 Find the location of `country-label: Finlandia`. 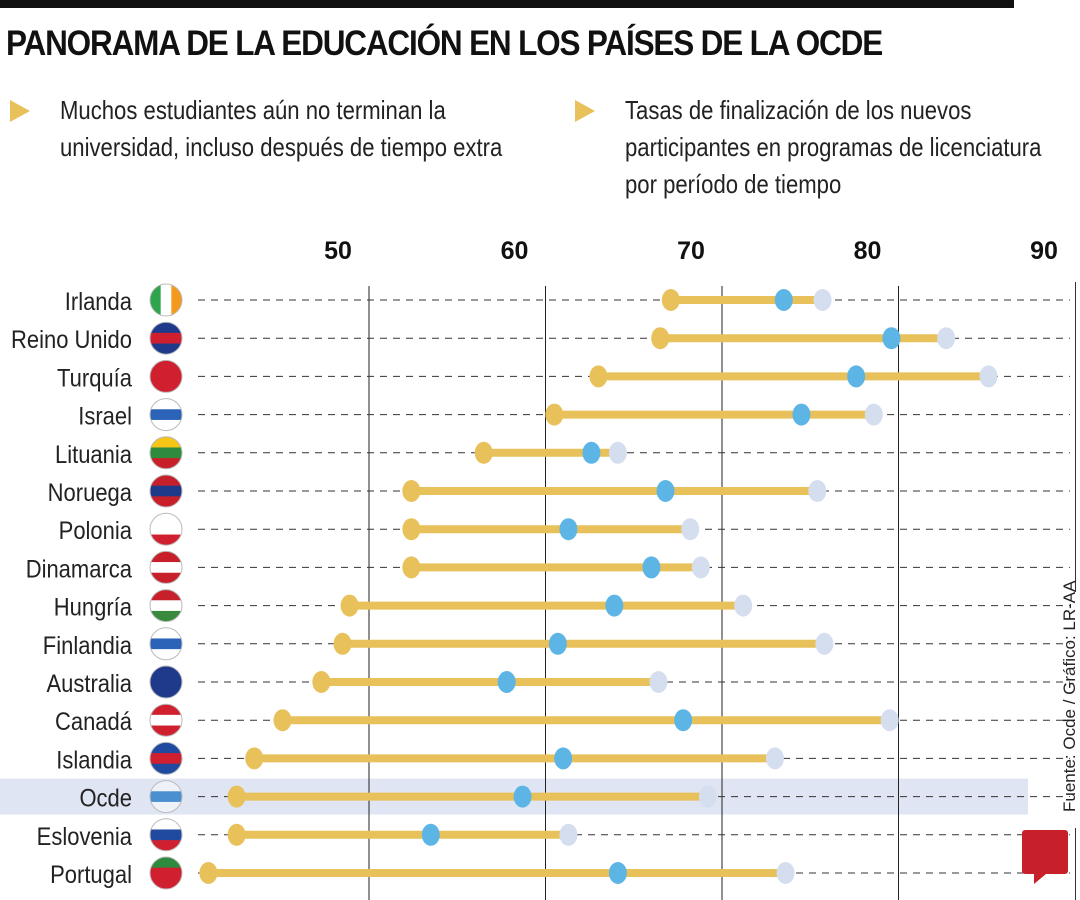

country-label: Finlandia is located at coordinates (88, 646).